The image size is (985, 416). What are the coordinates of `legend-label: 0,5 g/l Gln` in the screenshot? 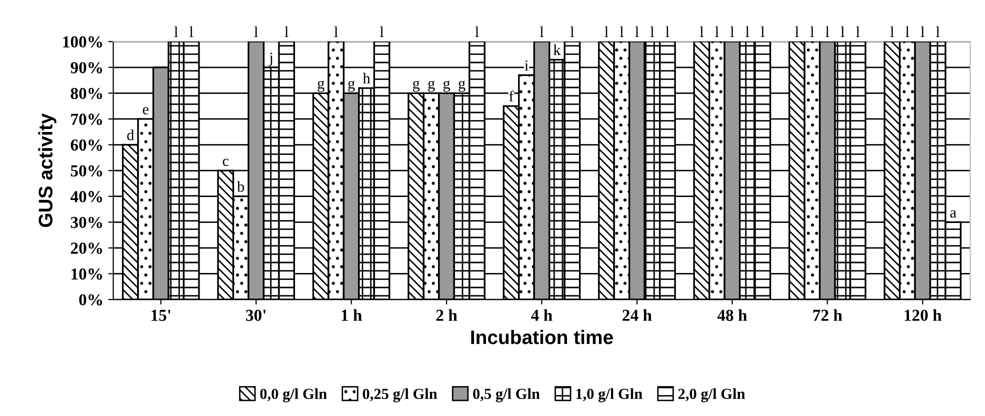 It's located at (506, 395).